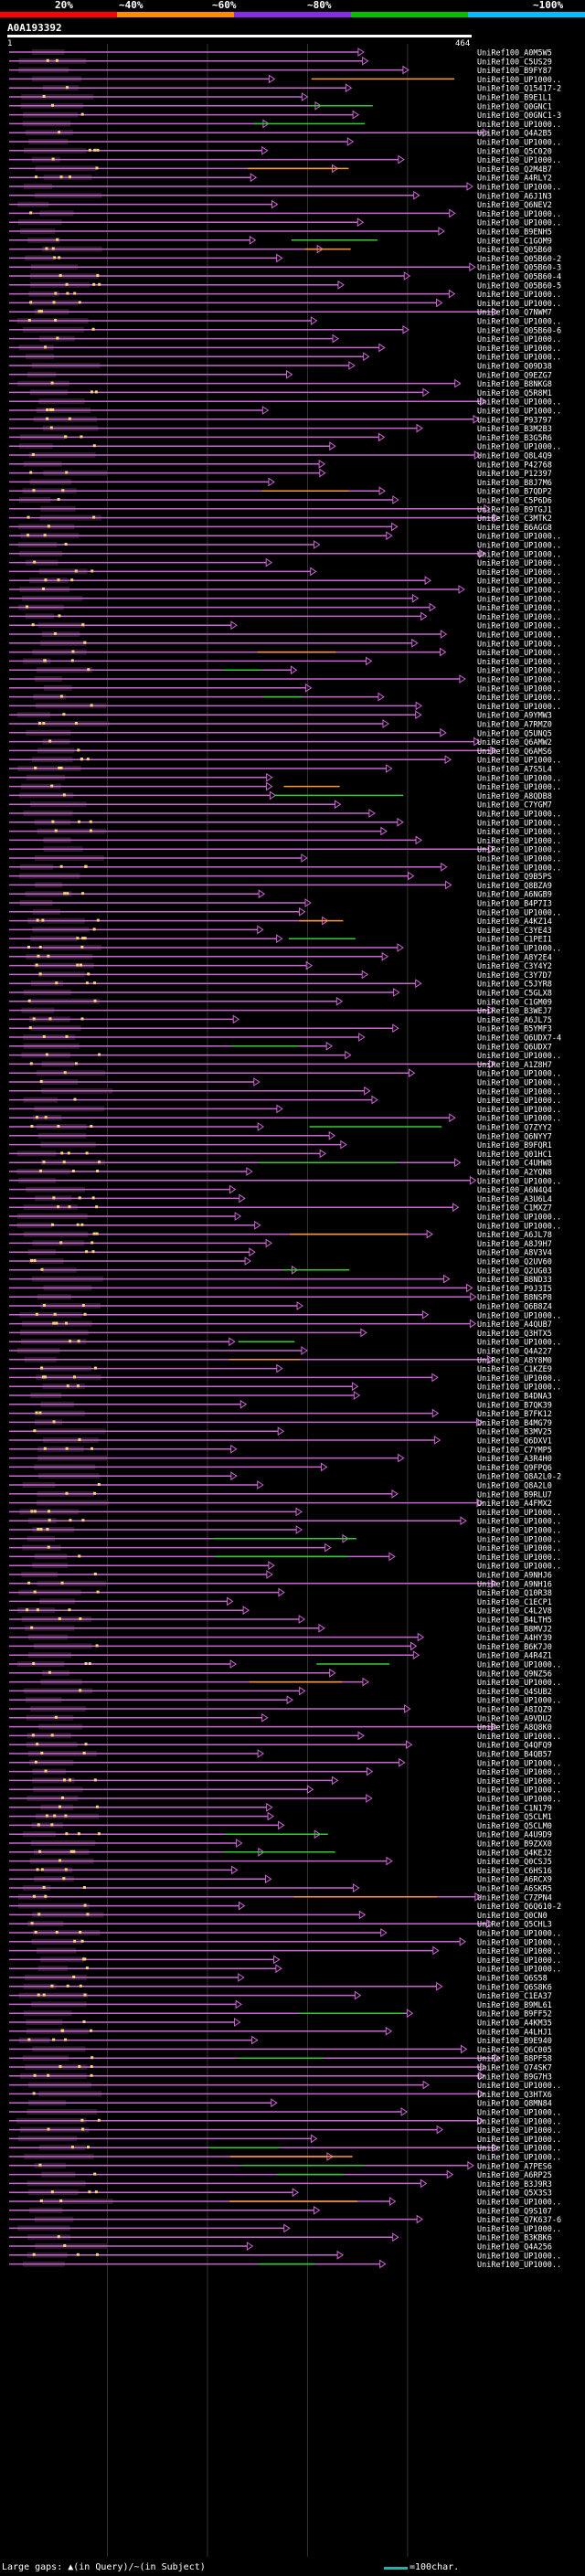 This screenshot has height=2576, width=585. Describe the element at coordinates (281, 232) in the screenshot. I see `hit-row: UniRef100_B9ENH5` at that location.